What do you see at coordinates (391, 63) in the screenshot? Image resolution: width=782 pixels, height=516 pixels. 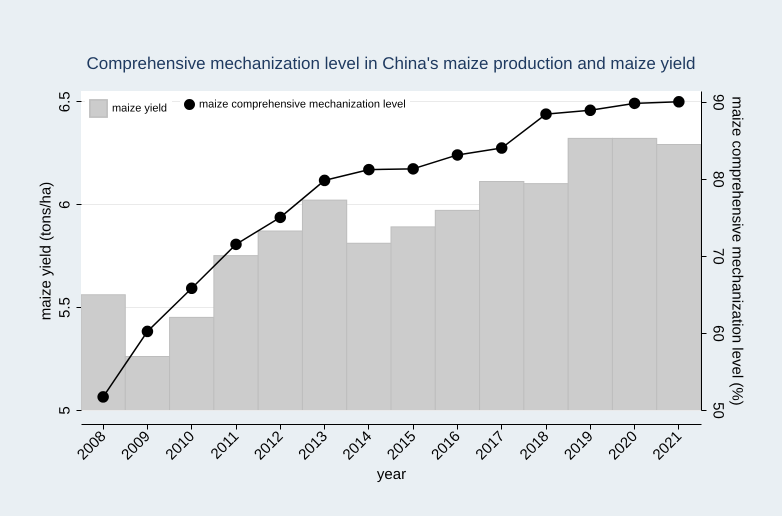 I see `chart-title: Comprehensive mechanization level in China's maize production and maize yield` at bounding box center [391, 63].